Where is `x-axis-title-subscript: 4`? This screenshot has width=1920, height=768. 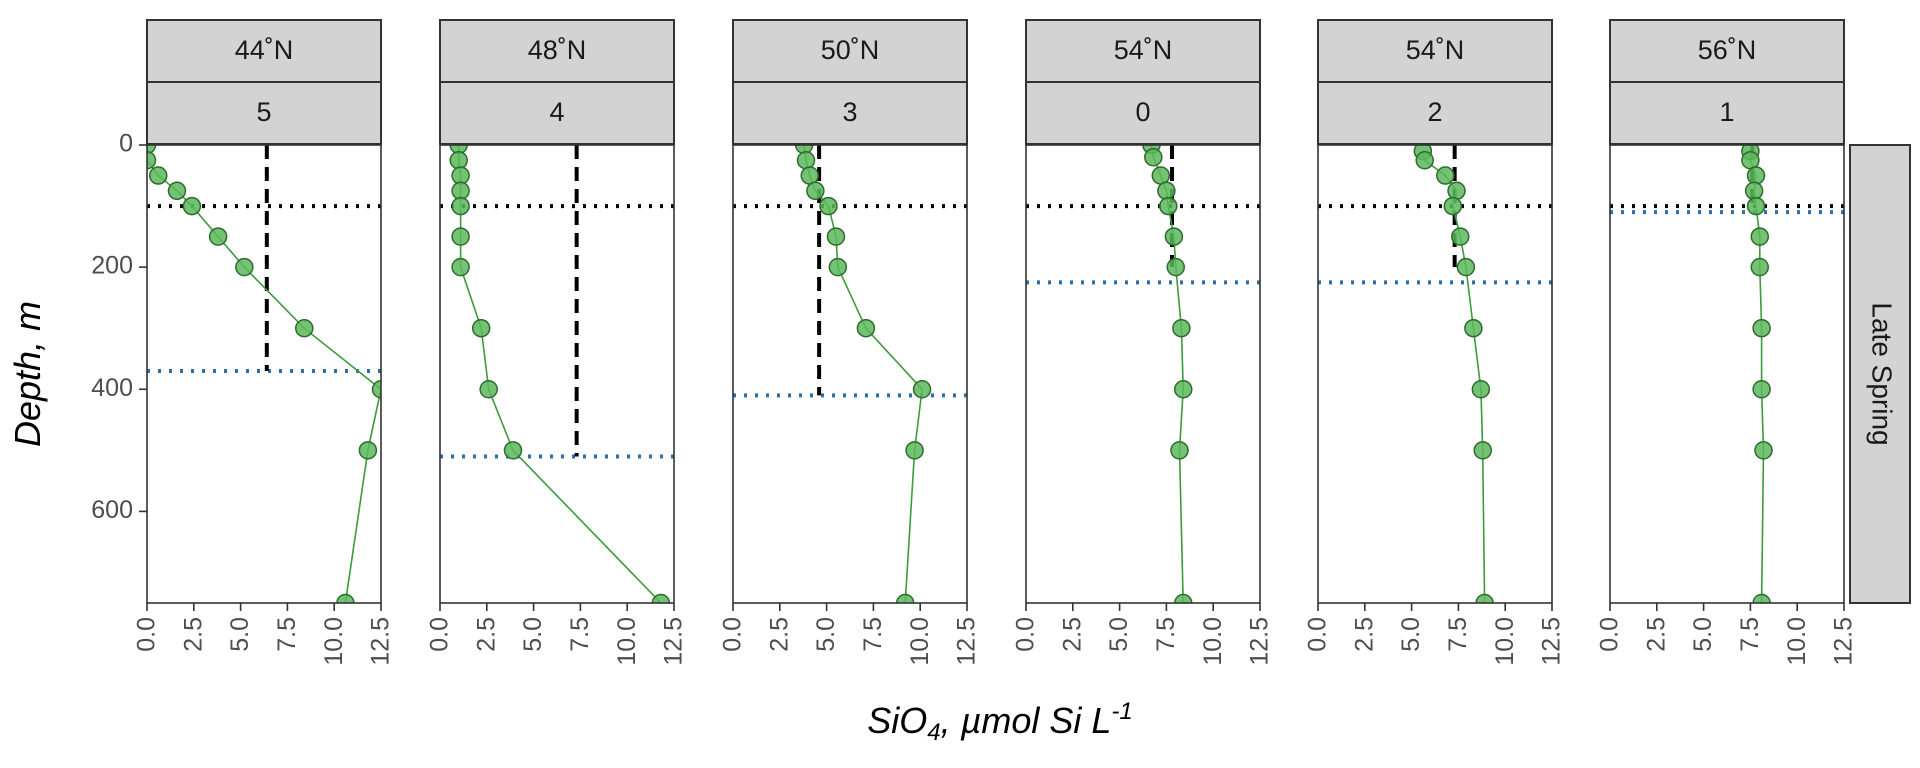 x-axis-title-subscript: 4 is located at coordinates (933, 732).